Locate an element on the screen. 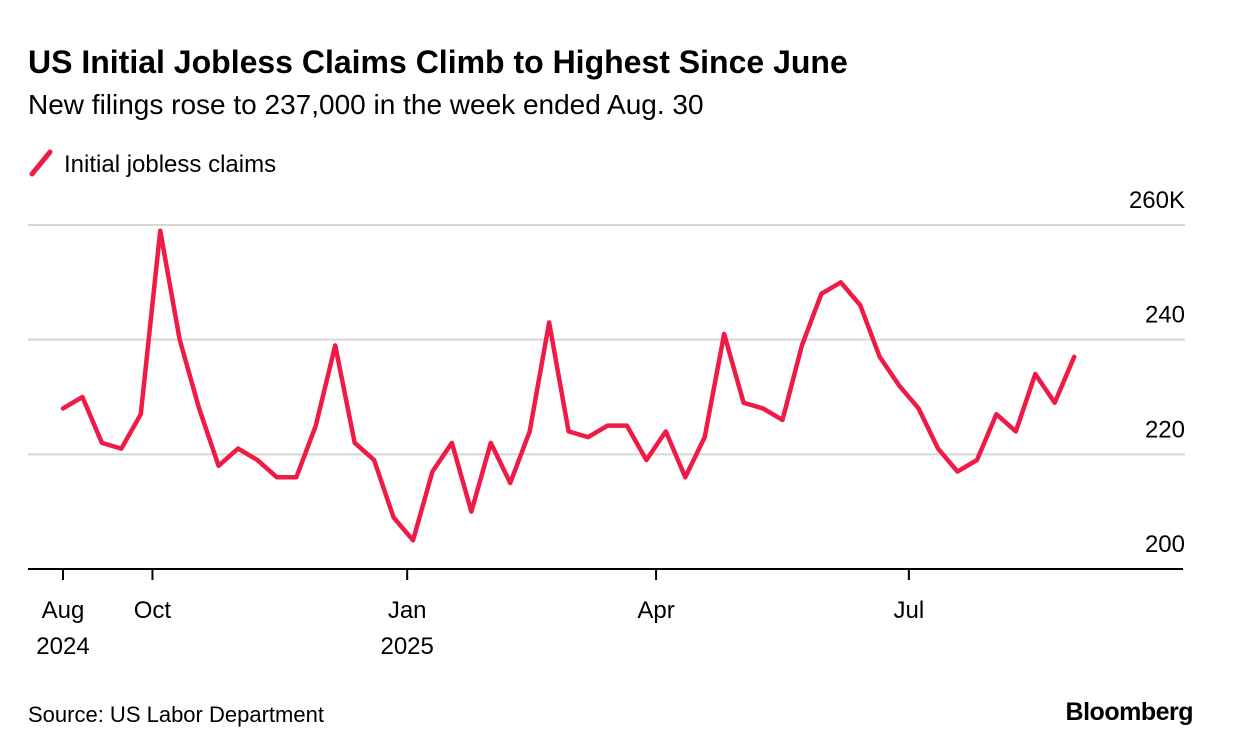  y-tick-label: 240 is located at coordinates (1165, 315).